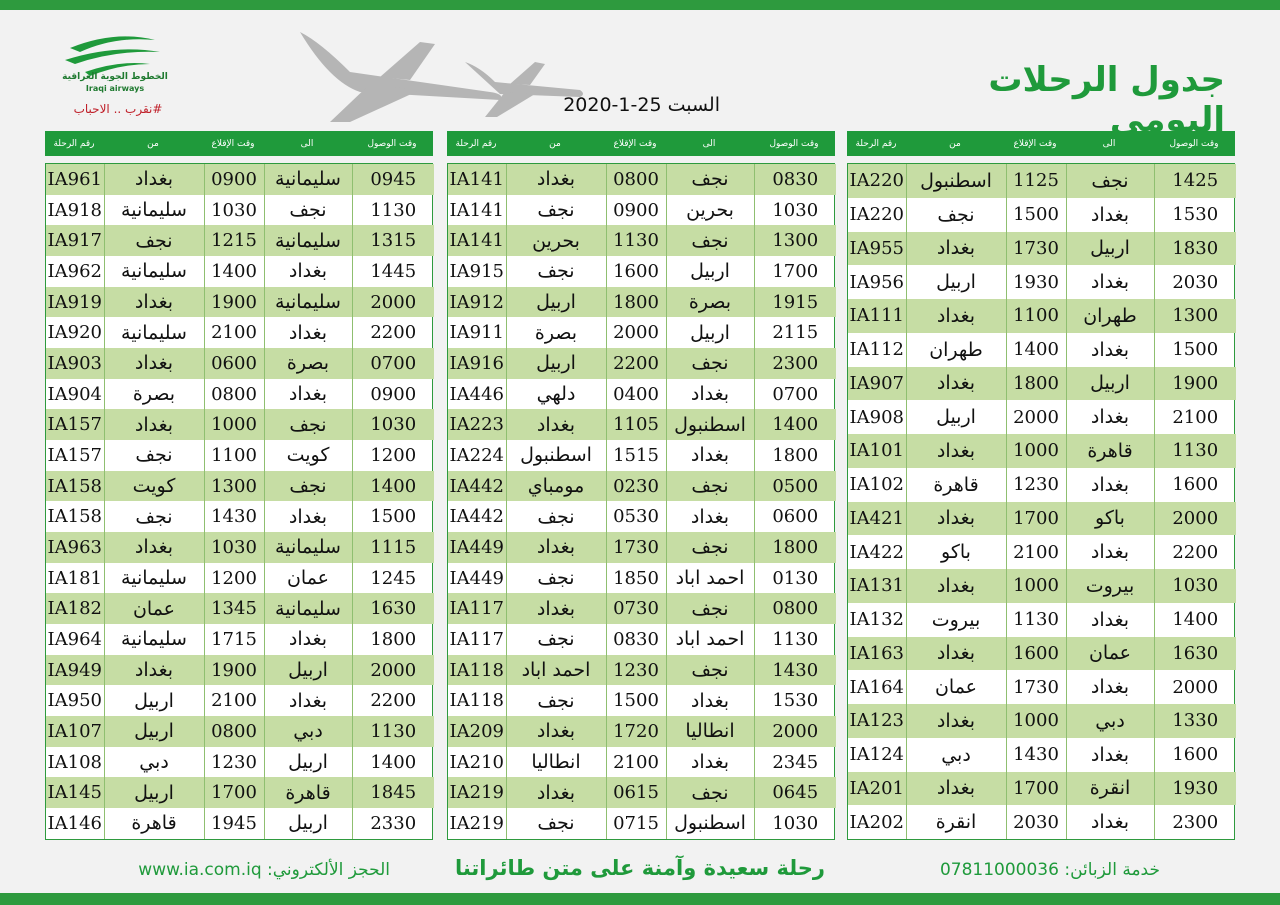 The image size is (1280, 905). I want to click on column-header: رقم الرحلة, so click(876, 143).